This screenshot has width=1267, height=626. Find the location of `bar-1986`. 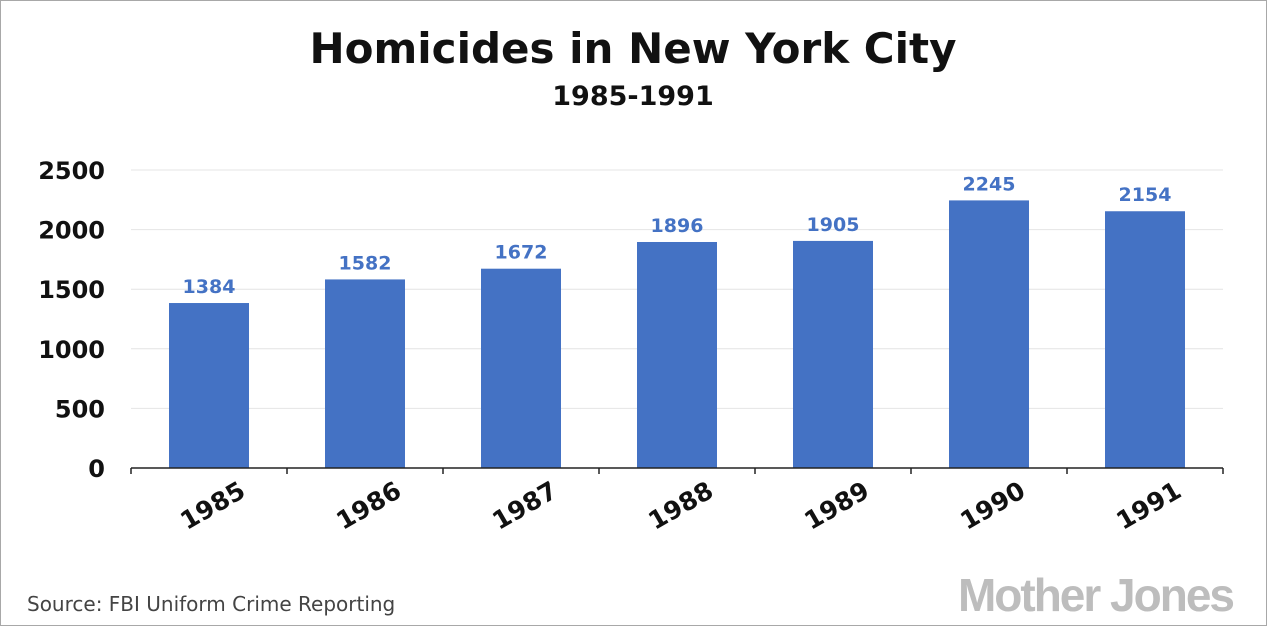

bar-1986 is located at coordinates (365, 373).